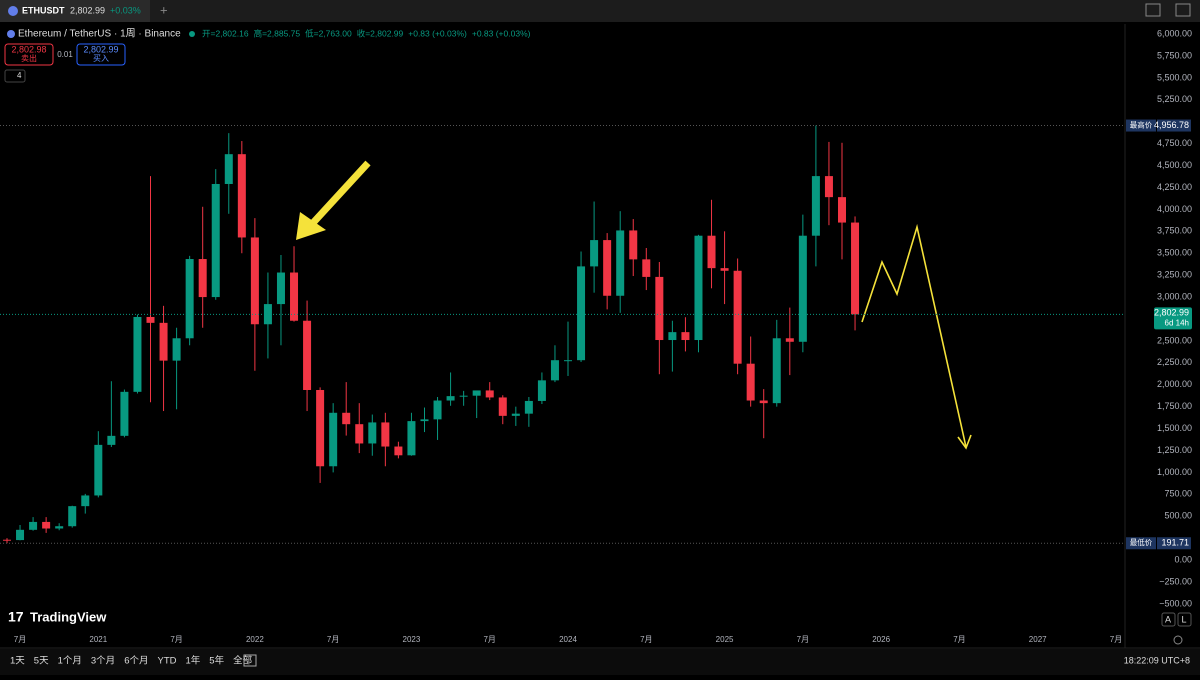  I want to click on highest-price-label: 4,956.78, so click(1171, 125).